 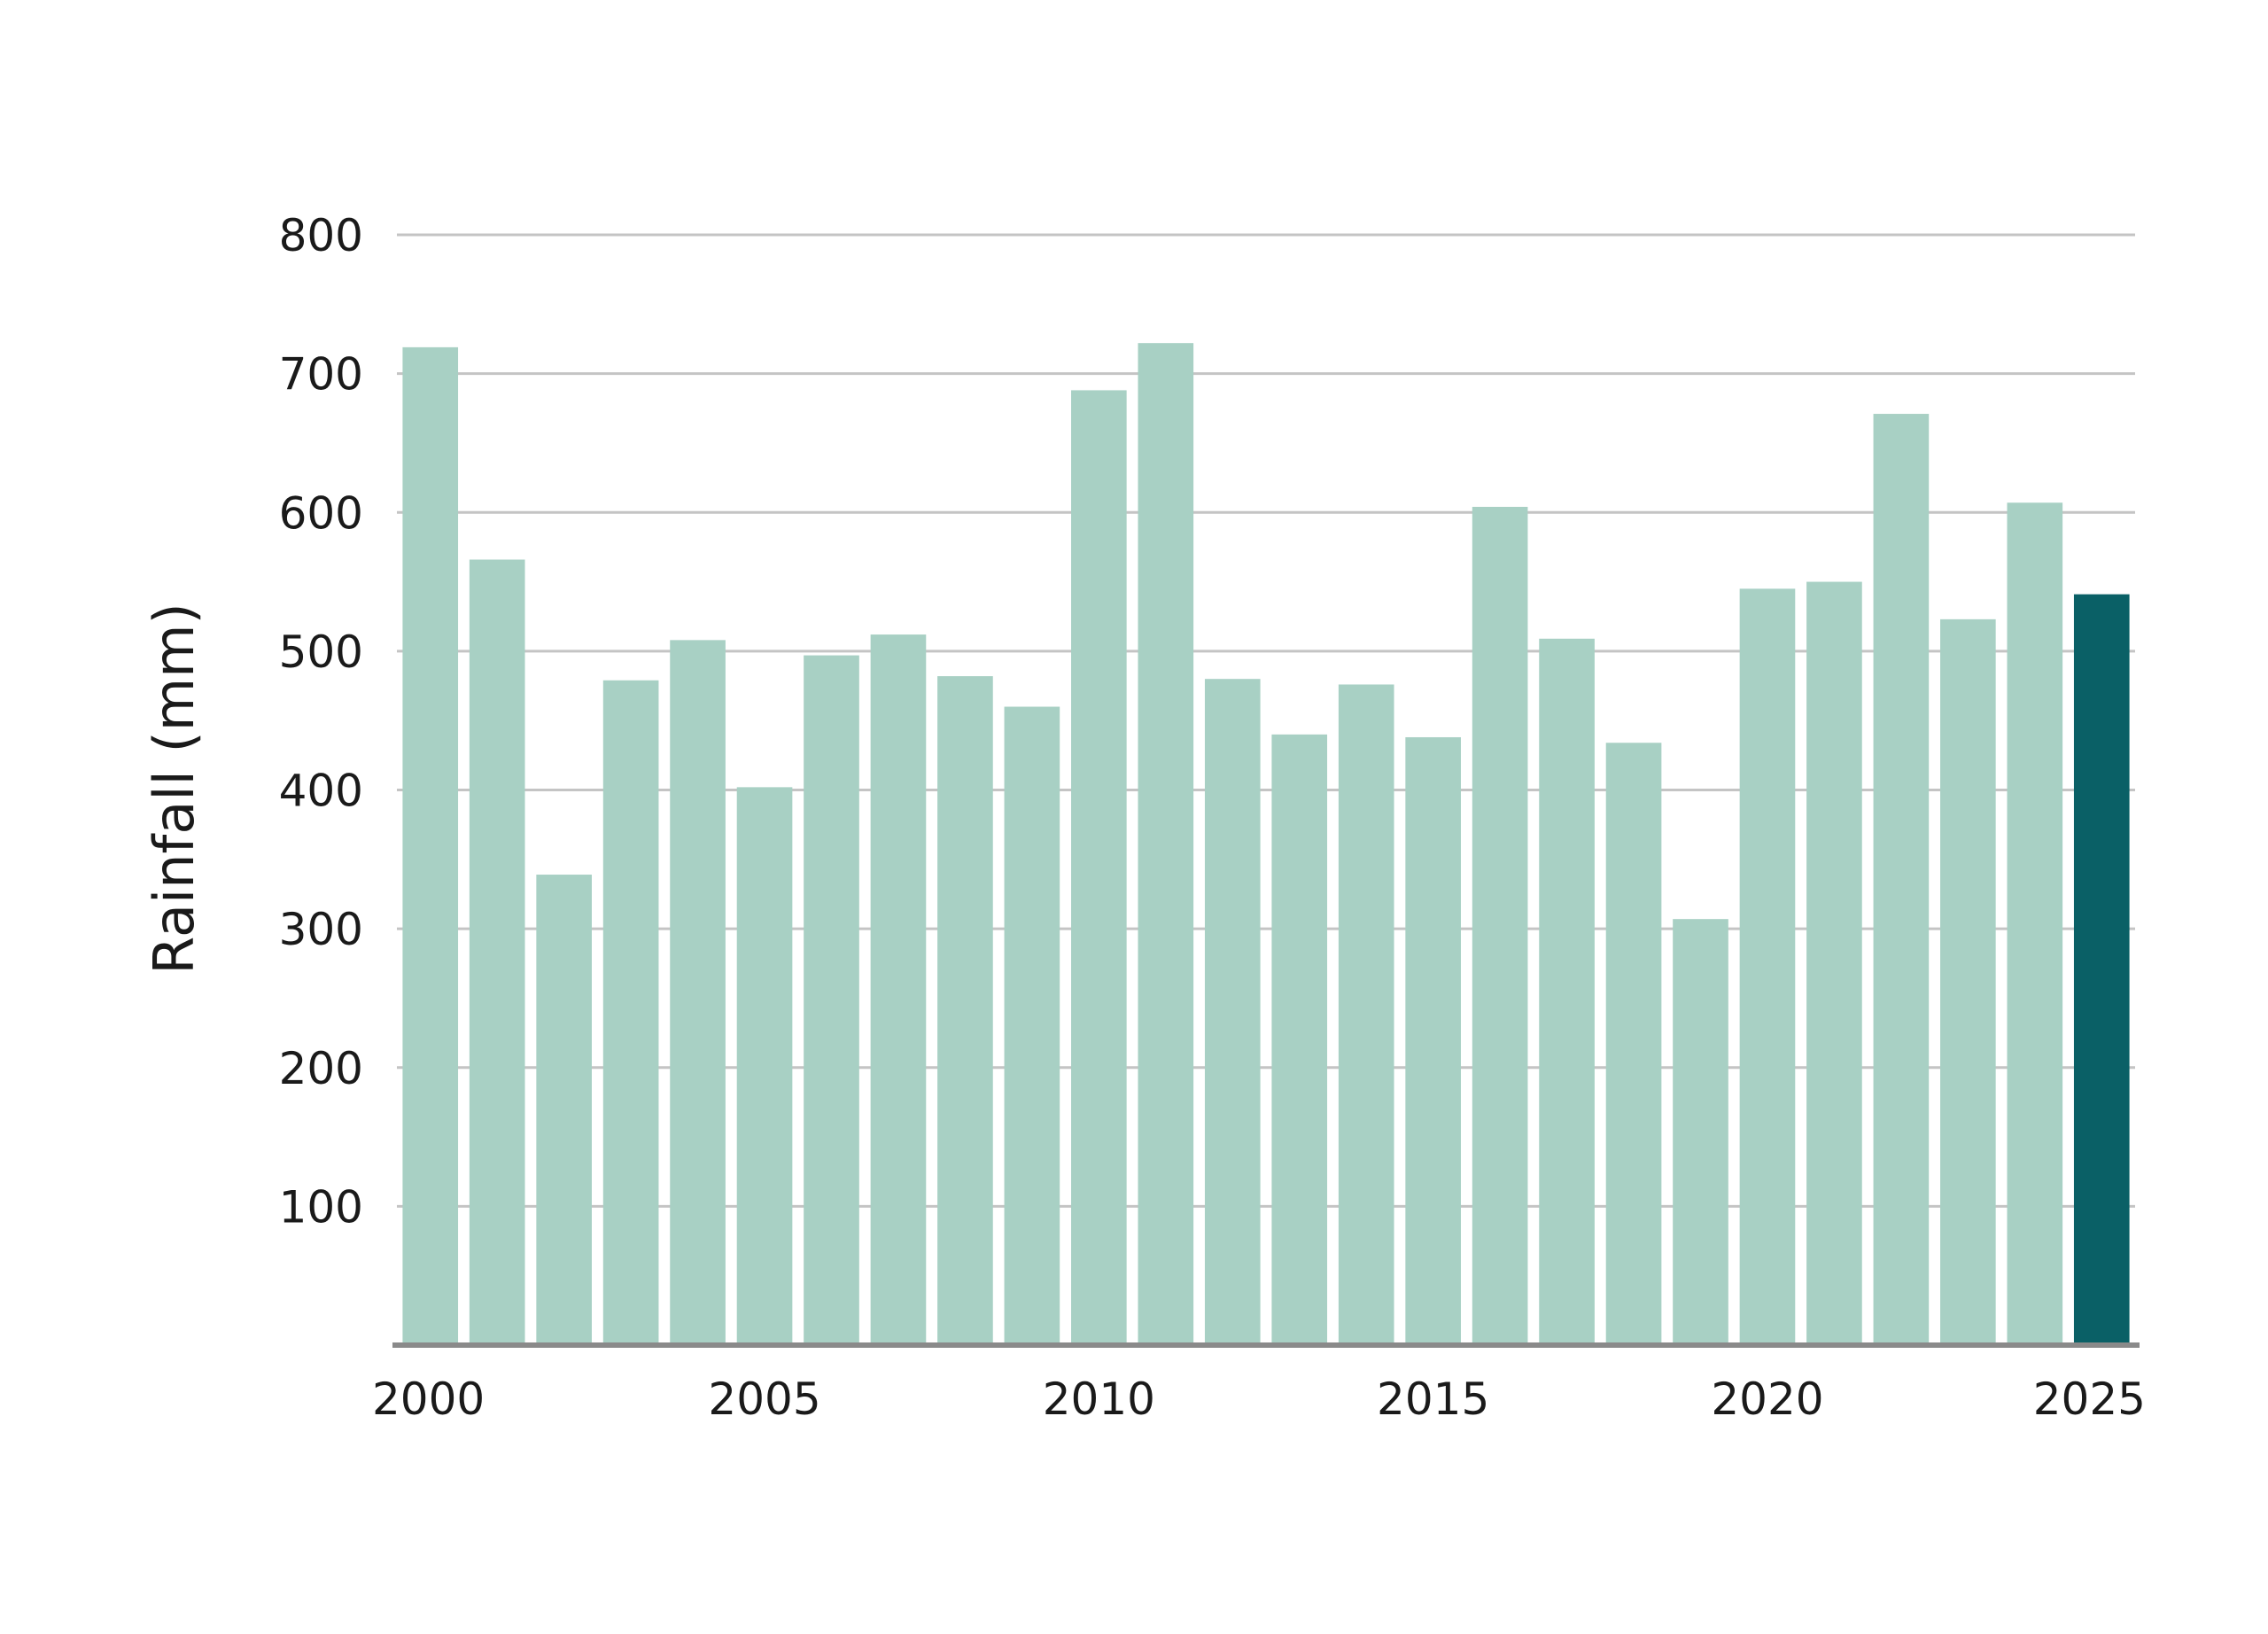 What do you see at coordinates (831, 1000) in the screenshot?
I see `bar-2006` at bounding box center [831, 1000].